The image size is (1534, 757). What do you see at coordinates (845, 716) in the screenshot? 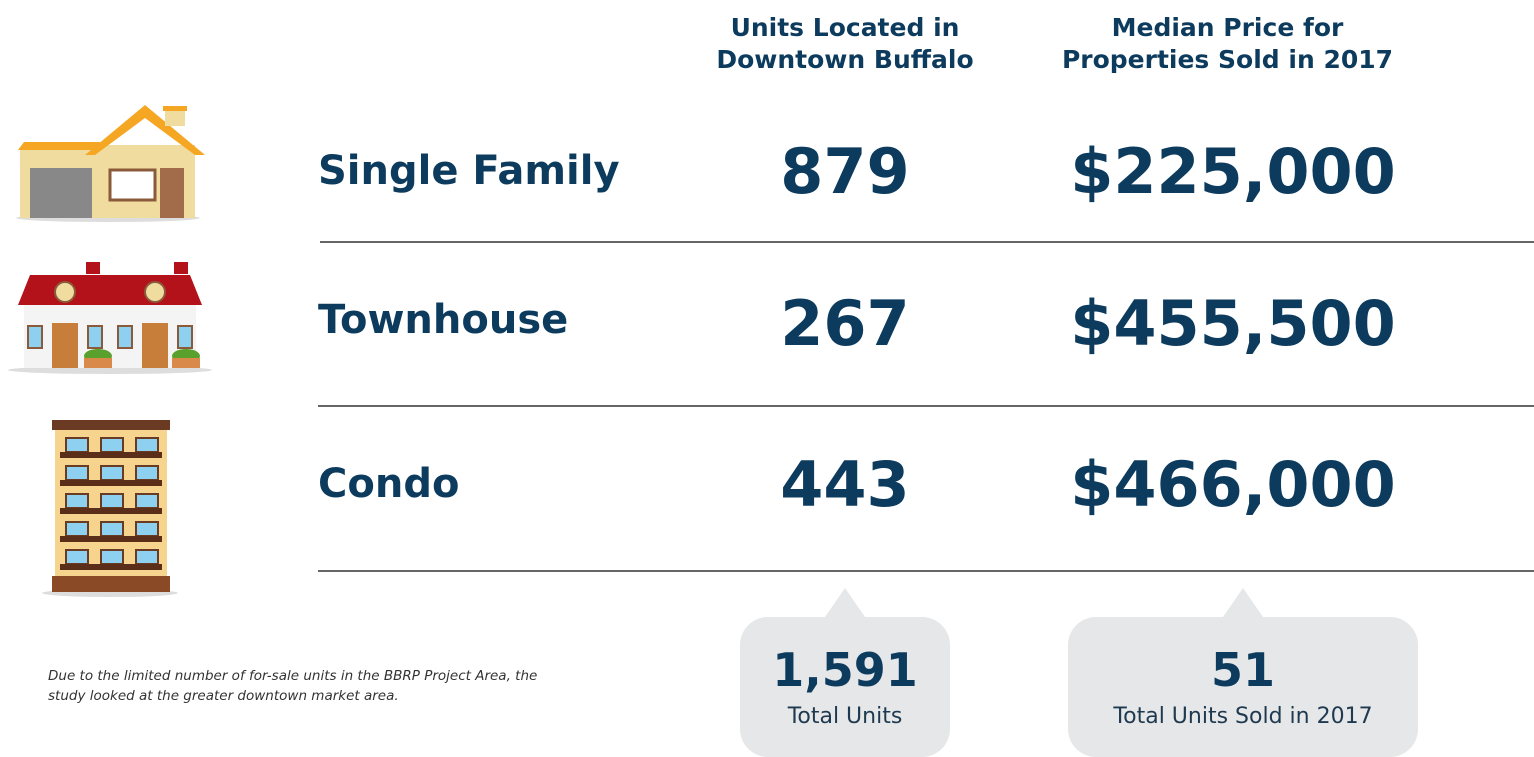
I see `total-label: Total Units` at bounding box center [845, 716].